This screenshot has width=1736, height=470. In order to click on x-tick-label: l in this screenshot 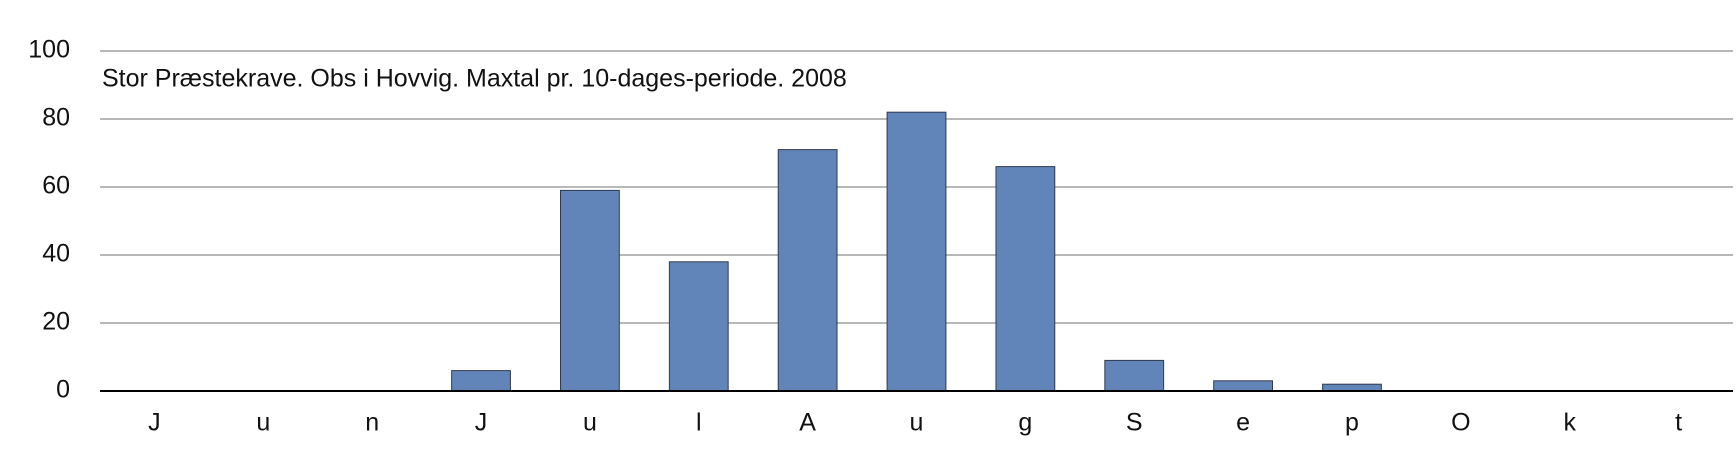, I will do `click(699, 423)`.